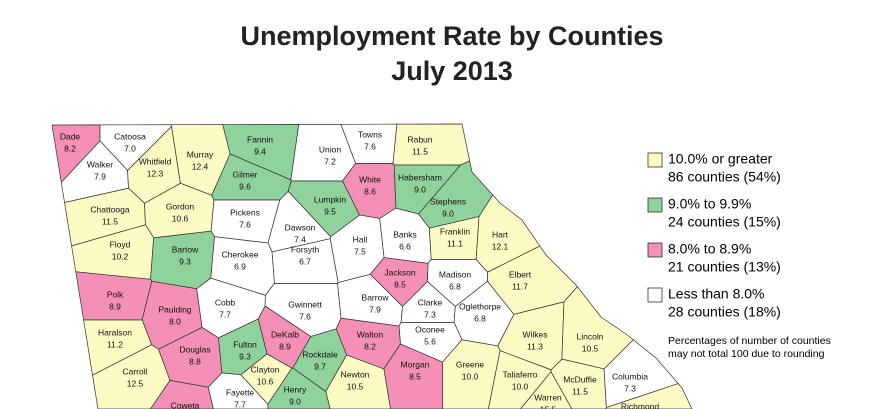 The width and height of the screenshot is (890, 409). What do you see at coordinates (260, 139) in the screenshot?
I see `county-name: Fannin` at bounding box center [260, 139].